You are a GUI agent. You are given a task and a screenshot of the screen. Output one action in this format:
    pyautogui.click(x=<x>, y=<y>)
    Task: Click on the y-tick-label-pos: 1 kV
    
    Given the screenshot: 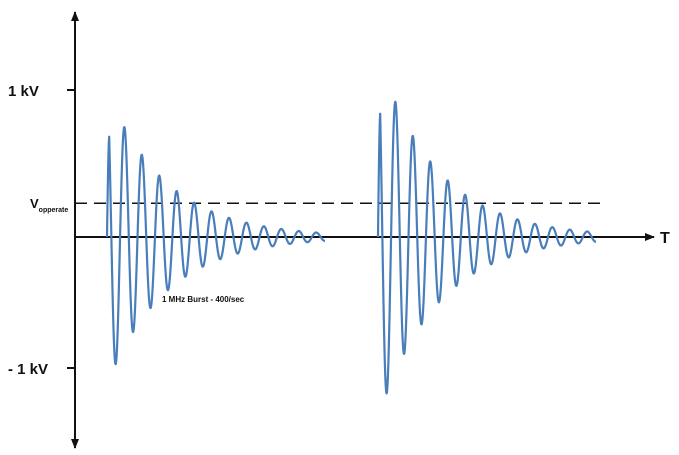 What is the action you would take?
    pyautogui.click(x=23, y=91)
    